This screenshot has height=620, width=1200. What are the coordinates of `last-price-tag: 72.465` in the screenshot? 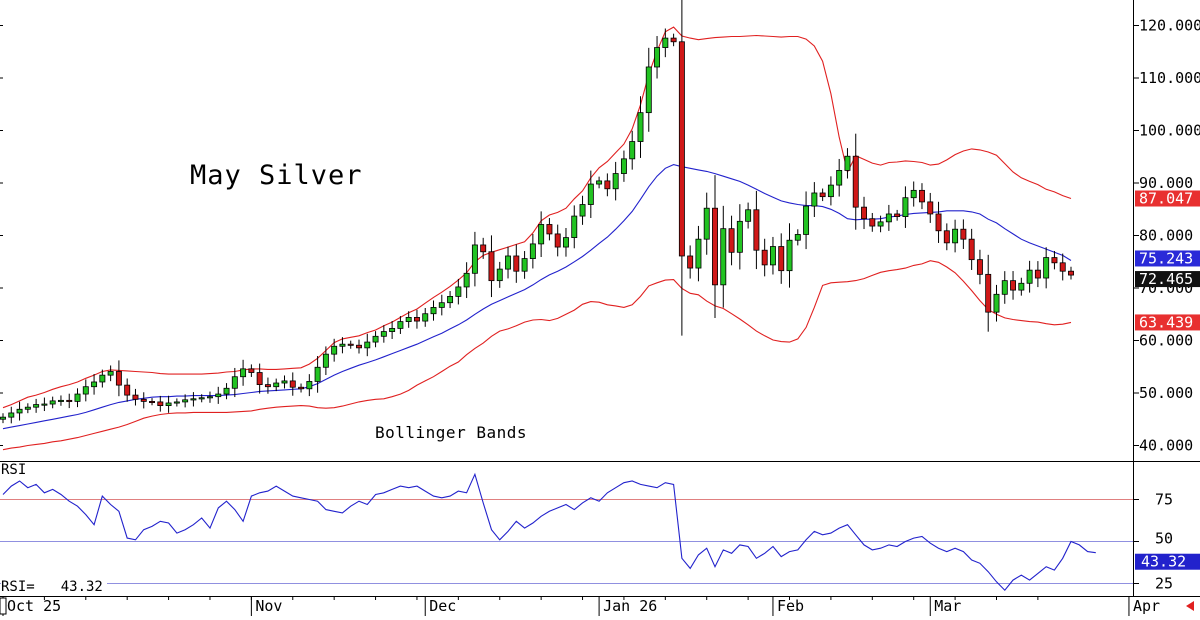 It's located at (1166, 279).